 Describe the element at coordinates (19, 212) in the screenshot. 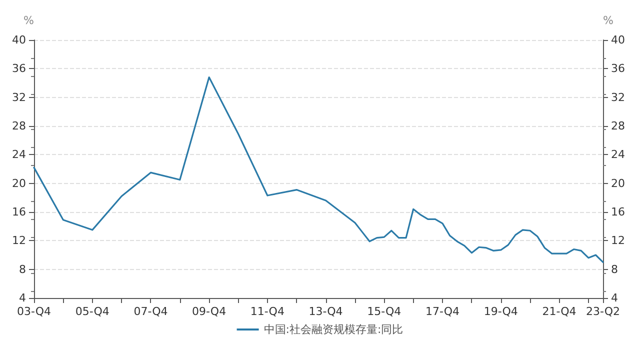

I see `y-tick-label: 16` at that location.